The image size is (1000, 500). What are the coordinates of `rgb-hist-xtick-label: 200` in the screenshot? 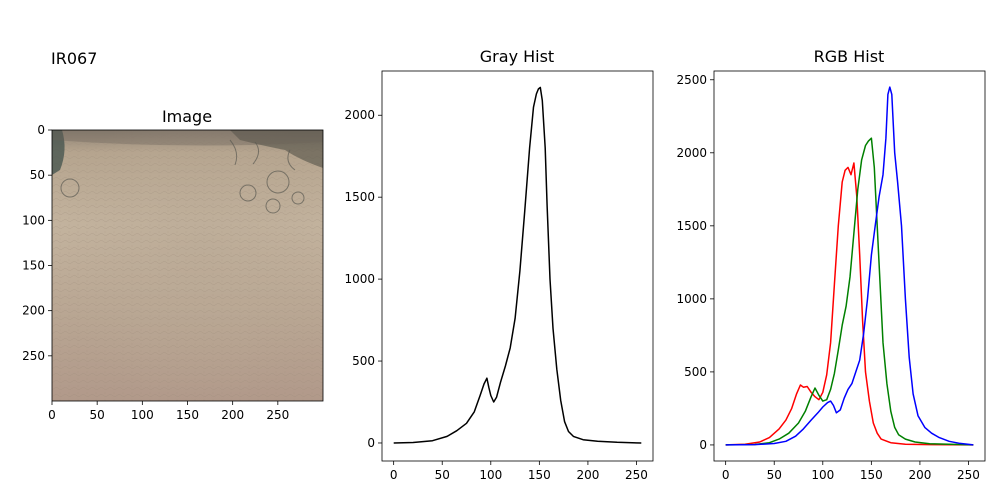 It's located at (919, 475).